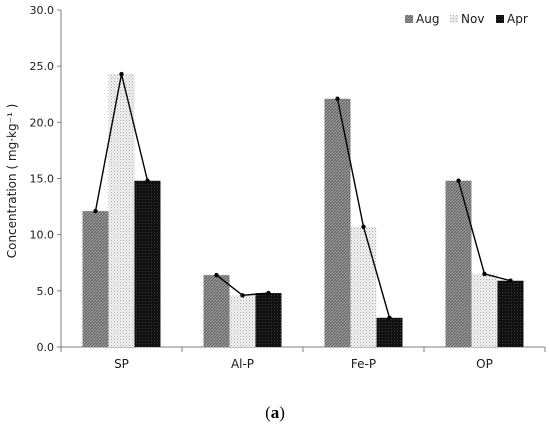 Image resolution: width=550 pixels, height=429 pixels. Describe the element at coordinates (147, 263) in the screenshot. I see `bar-apr-sp` at that location.